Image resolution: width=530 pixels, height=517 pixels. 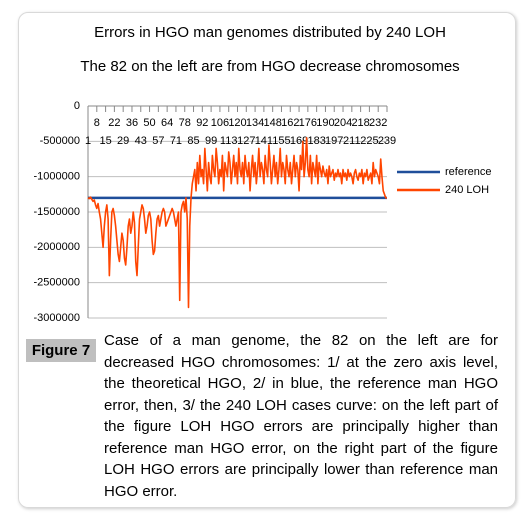 I want to click on x-tick-label: 1, so click(x=88, y=141).